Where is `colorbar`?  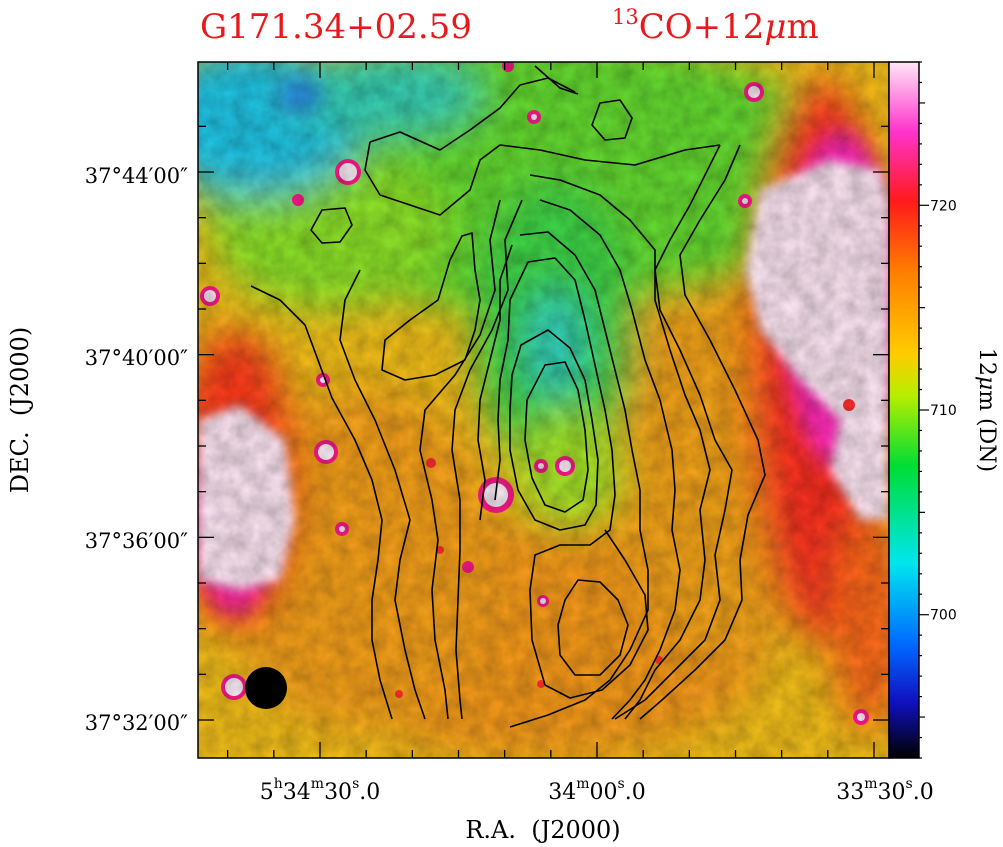
colorbar is located at coordinates (904, 410).